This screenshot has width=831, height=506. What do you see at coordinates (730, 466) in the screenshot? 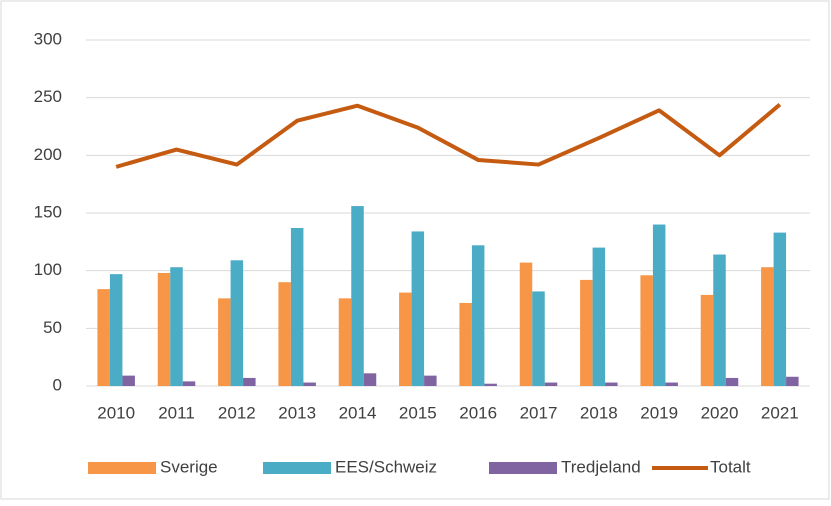
I see `legend-label: Totalt` at bounding box center [730, 466].